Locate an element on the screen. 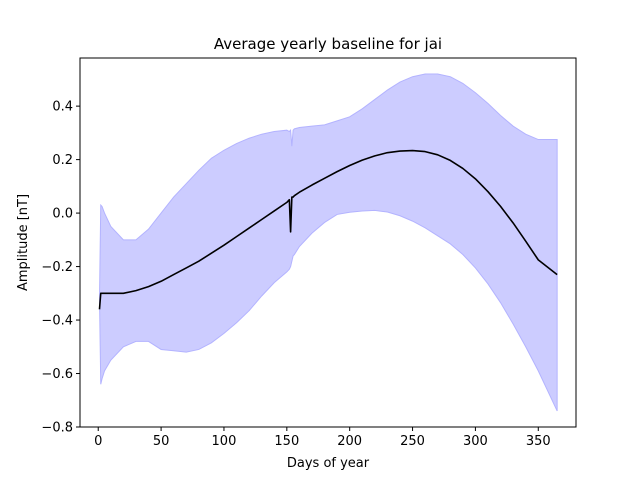  x-tick-label: 50 is located at coordinates (161, 441).